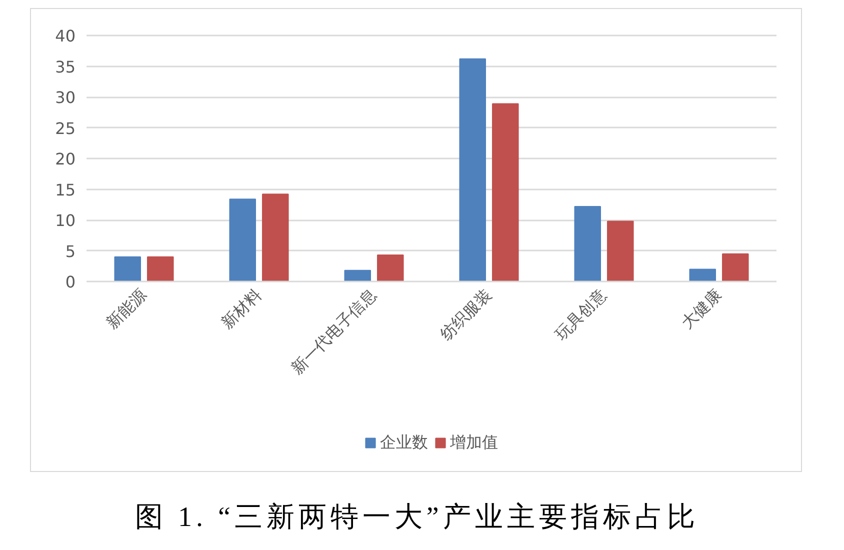 The height and width of the screenshot is (550, 844). What do you see at coordinates (474, 443) in the screenshot?
I see `legend-label: 增加值` at bounding box center [474, 443].